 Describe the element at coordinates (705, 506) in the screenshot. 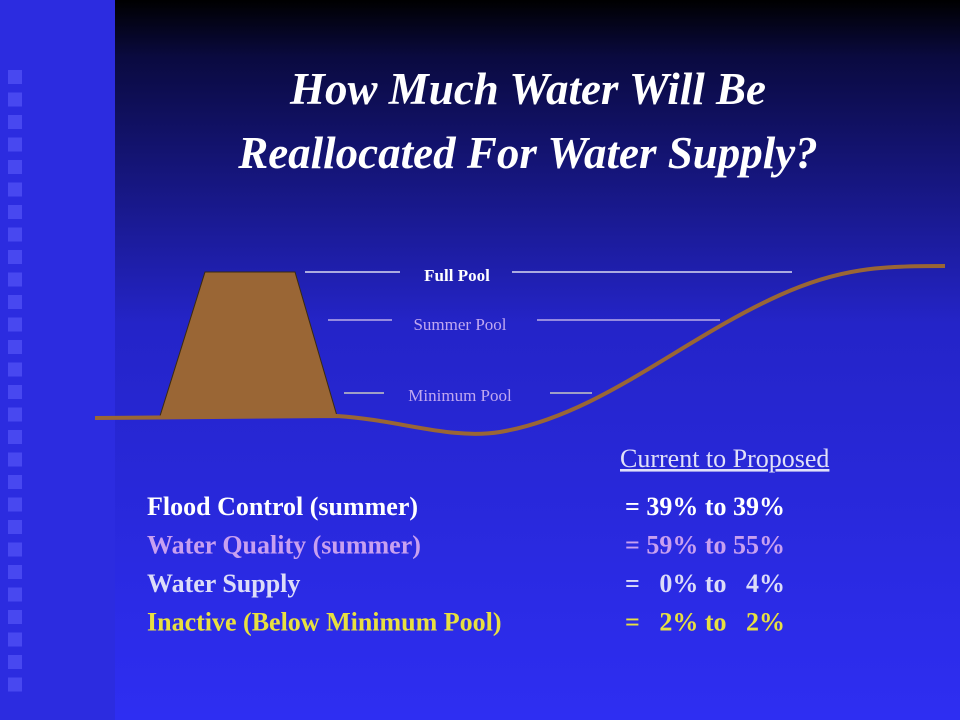

I see `row-value: = 39% to 39%` at that location.